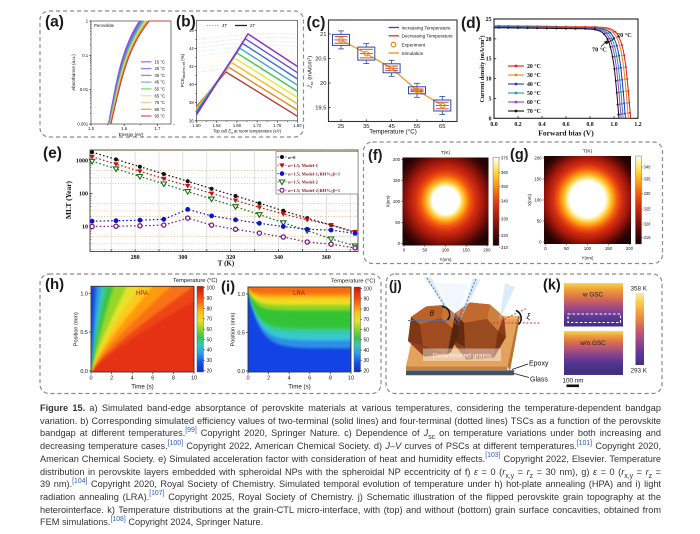  Describe the element at coordinates (210, 320) in the screenshot. I see `svg-text: 70` at that location.